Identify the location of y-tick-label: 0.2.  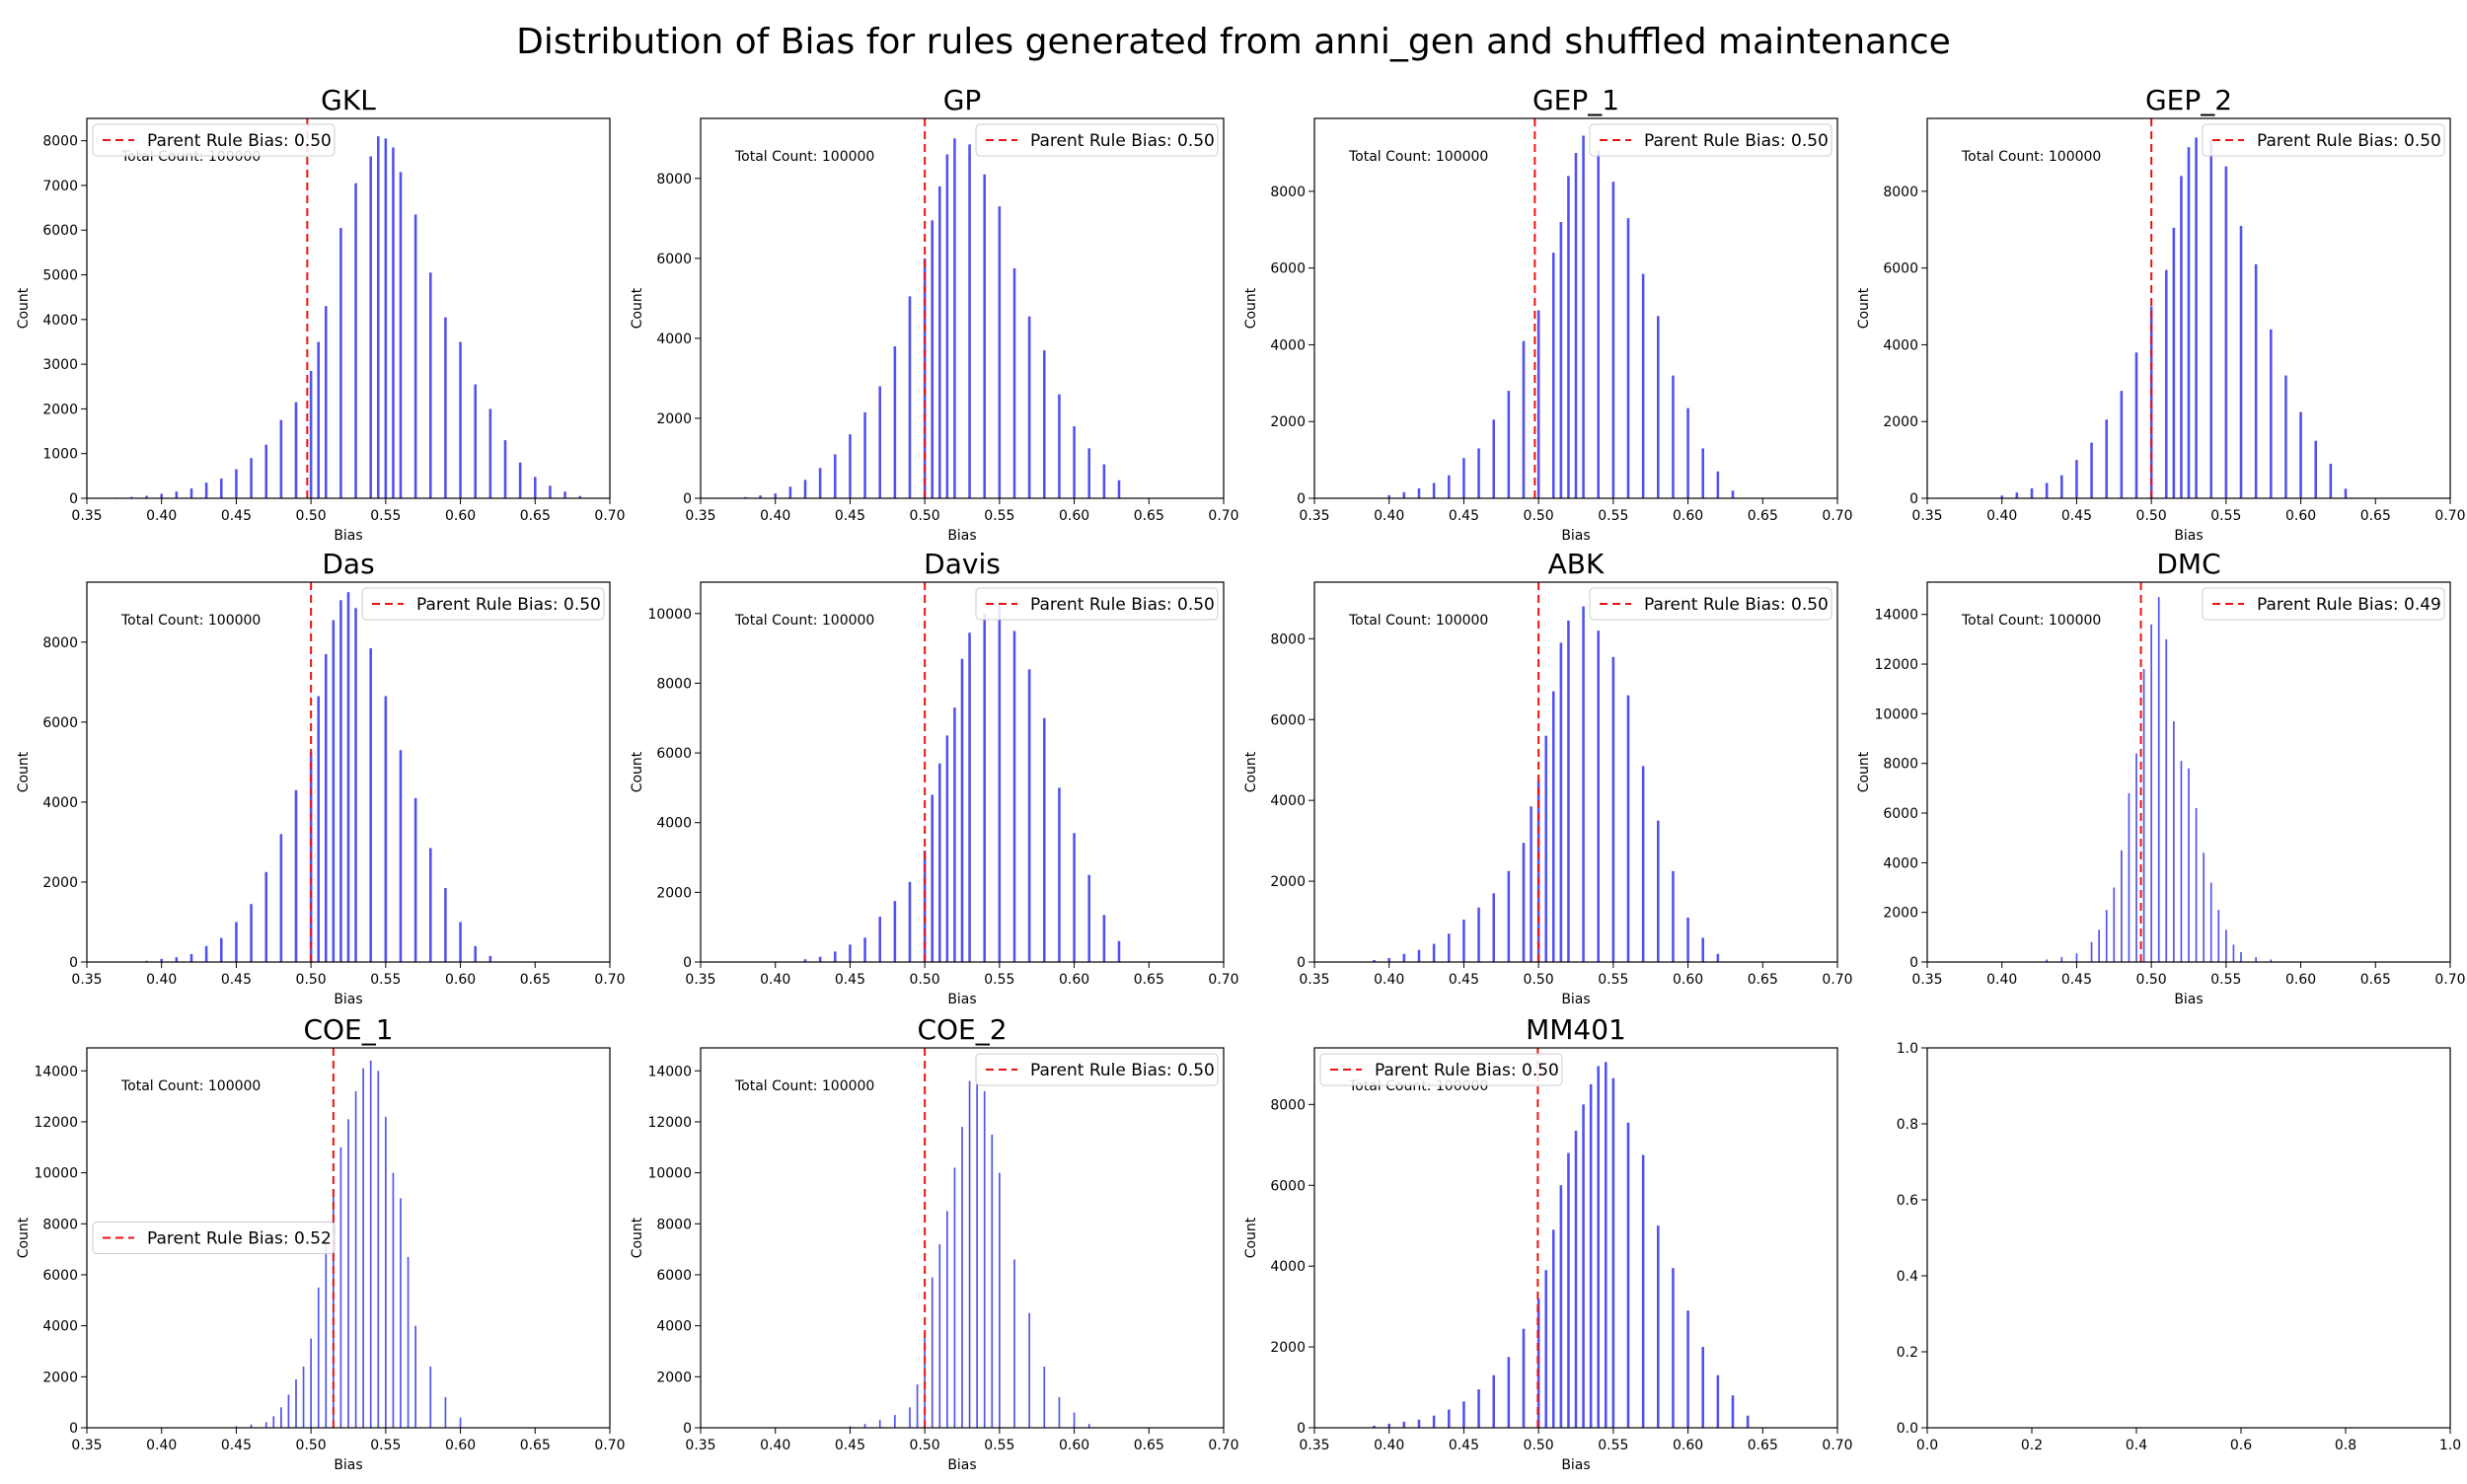
(1907, 1353).